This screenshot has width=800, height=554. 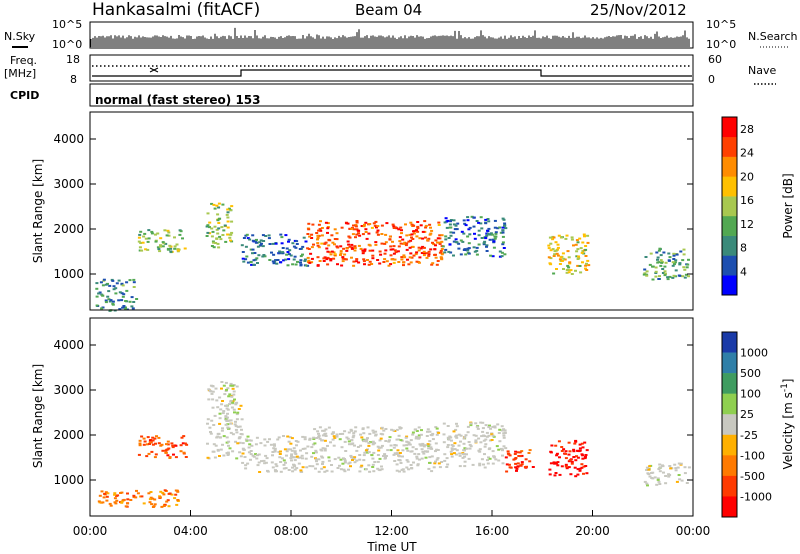 I want to click on velocity-colorbar-frame, so click(x=729, y=424).